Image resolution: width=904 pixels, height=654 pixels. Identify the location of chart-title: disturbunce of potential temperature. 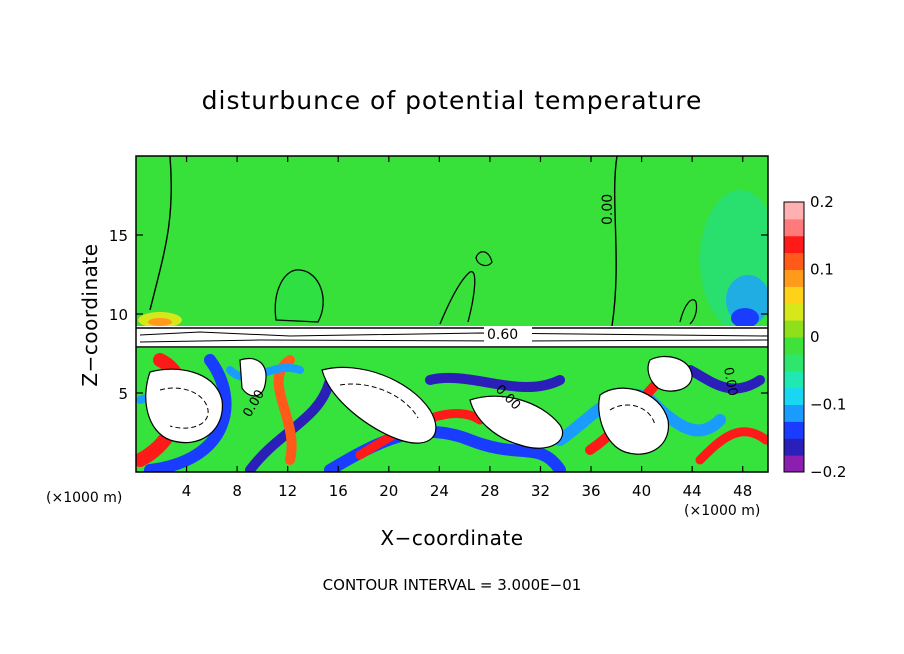
(452, 100).